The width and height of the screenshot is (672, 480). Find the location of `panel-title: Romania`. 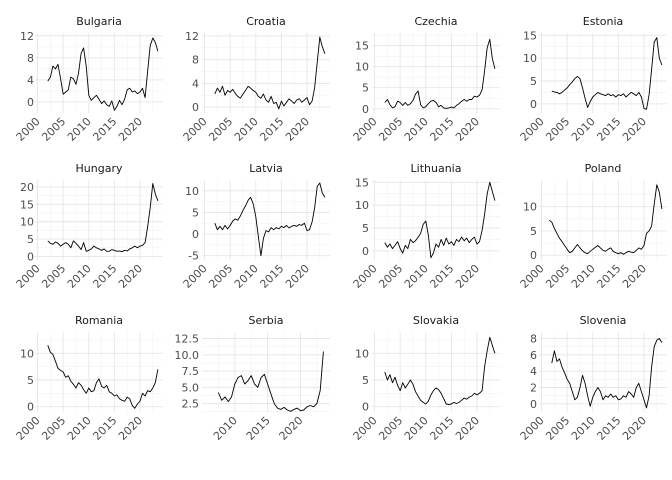

panel-title: Romania is located at coordinates (99, 320).